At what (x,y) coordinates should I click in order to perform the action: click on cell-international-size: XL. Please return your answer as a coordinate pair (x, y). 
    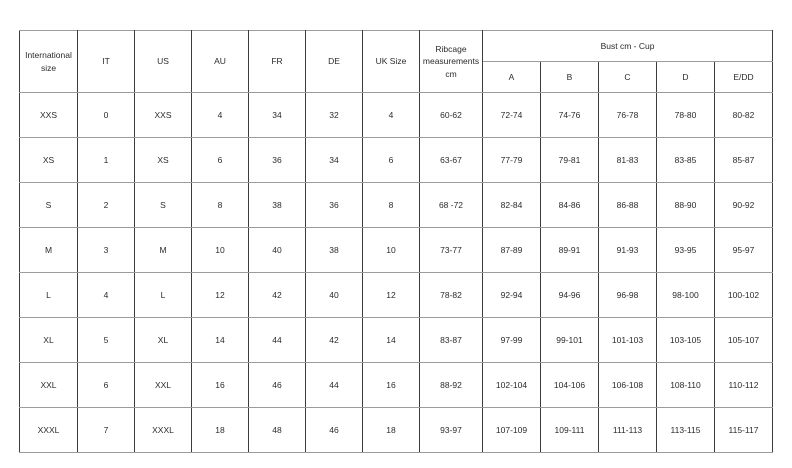
    Looking at the image, I should click on (48, 340).